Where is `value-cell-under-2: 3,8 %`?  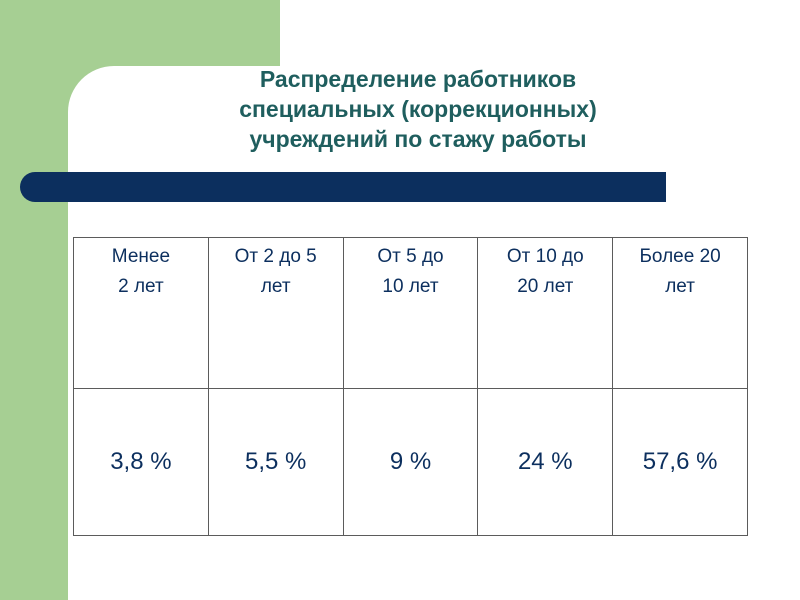 value-cell-under-2: 3,8 % is located at coordinates (141, 462).